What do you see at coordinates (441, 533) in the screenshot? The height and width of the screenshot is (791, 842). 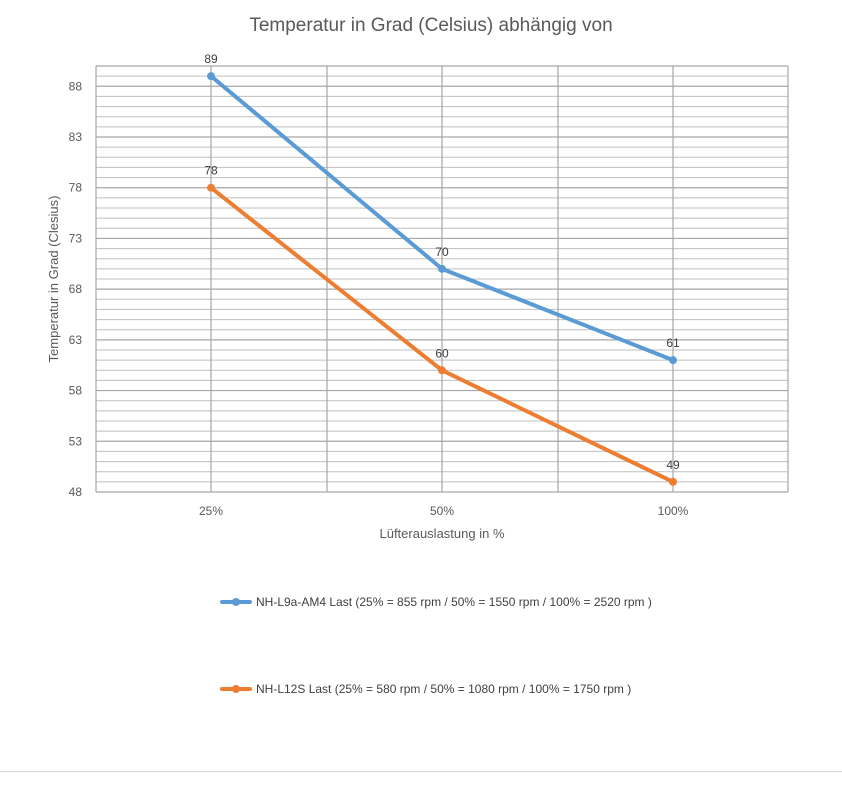 I see `x-axis-title: Lüfterauslastung in %` at bounding box center [441, 533].